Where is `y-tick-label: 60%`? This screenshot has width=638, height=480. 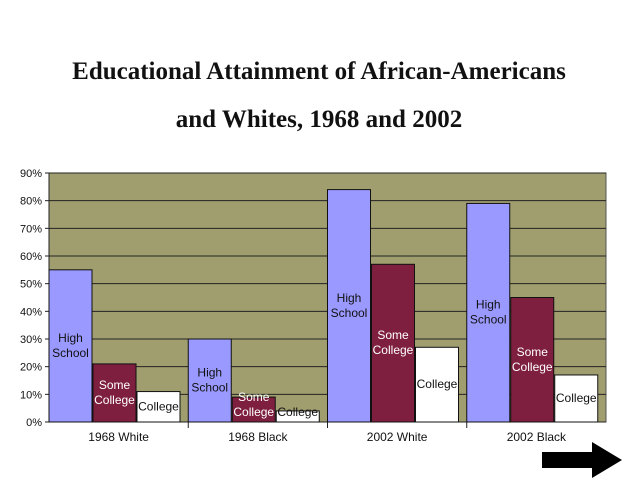
y-tick-label: 60% is located at coordinates (31, 257).